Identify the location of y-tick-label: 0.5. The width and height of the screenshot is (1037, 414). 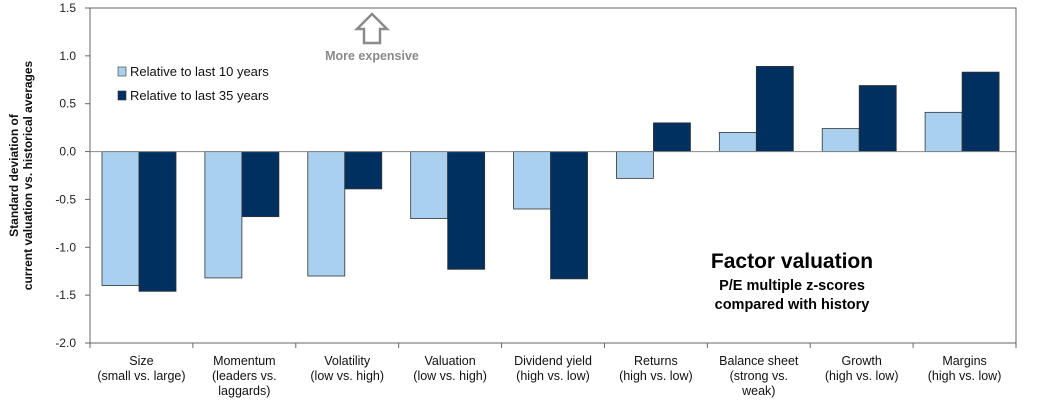
(67, 104).